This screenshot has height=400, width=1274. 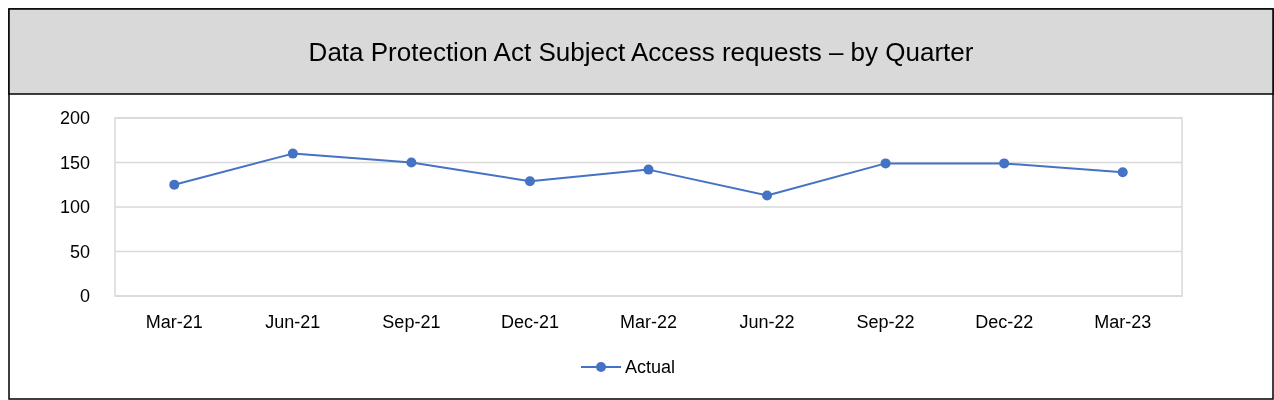 What do you see at coordinates (767, 322) in the screenshot?
I see `x-tick-label: Jun-22` at bounding box center [767, 322].